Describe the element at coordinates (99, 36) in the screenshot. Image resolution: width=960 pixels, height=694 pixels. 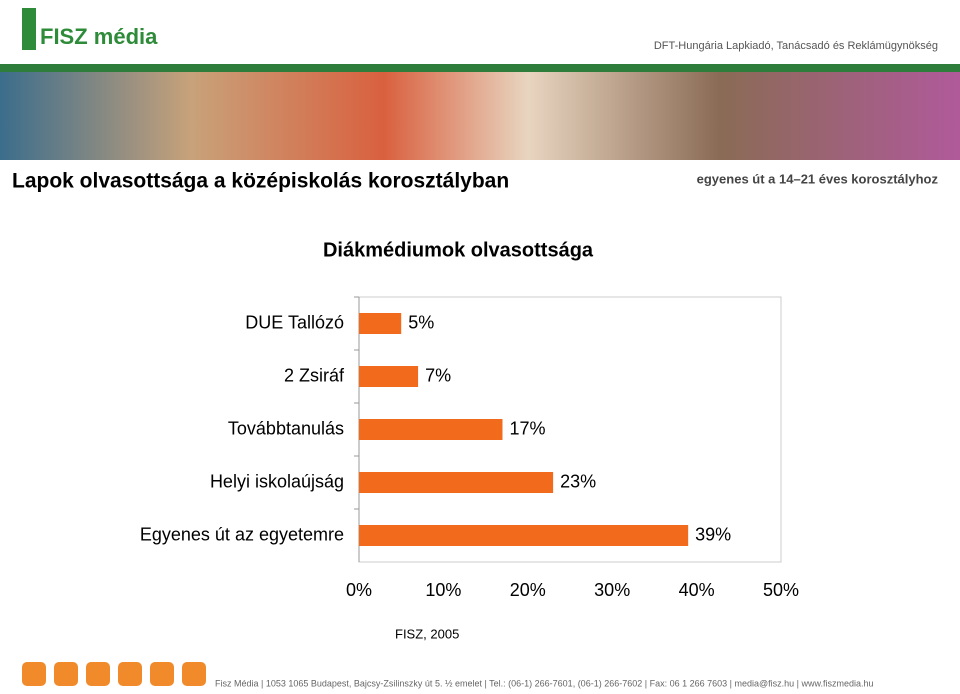
I see `logo: FISZ média` at that location.